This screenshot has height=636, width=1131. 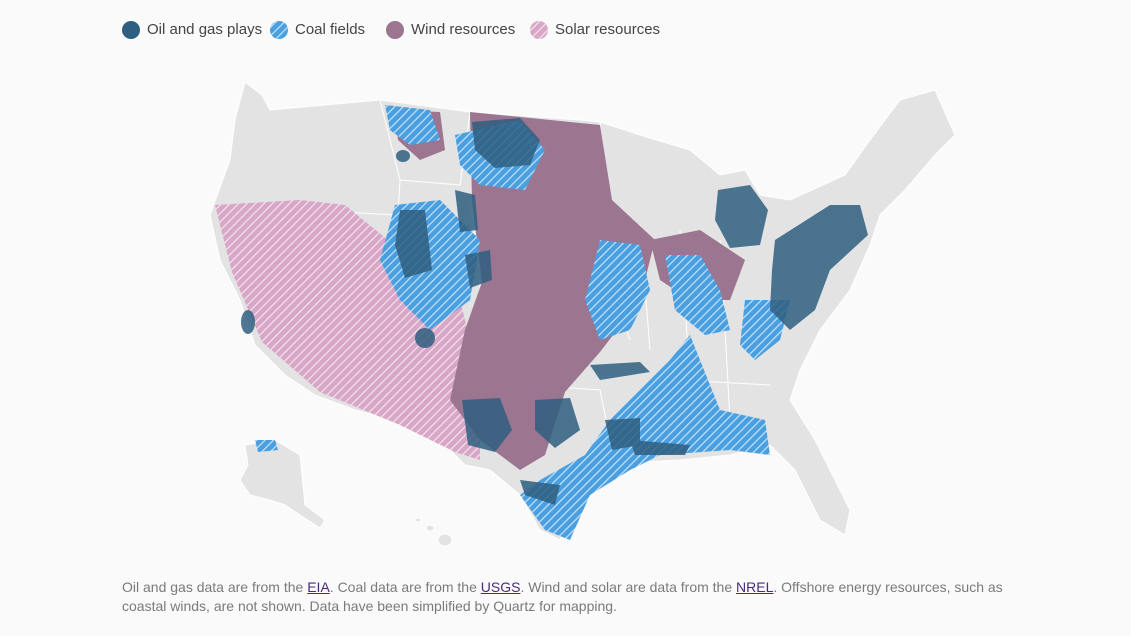 I want to click on note-text: . Coal data are from the, so click(x=405, y=587).